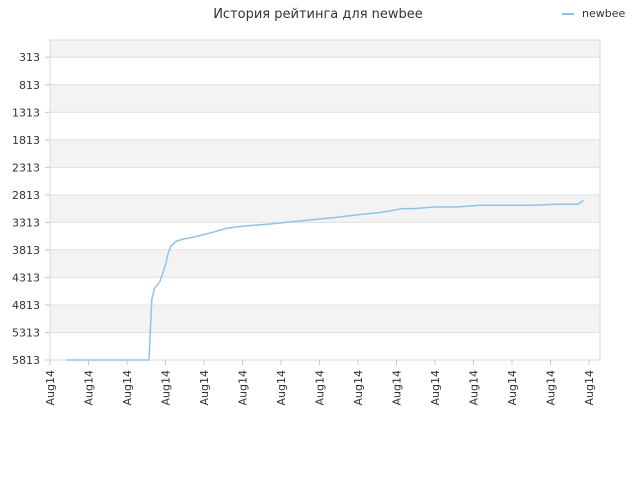  What do you see at coordinates (26, 222) in the screenshot?
I see `y-tick-label: 3313` at bounding box center [26, 222].